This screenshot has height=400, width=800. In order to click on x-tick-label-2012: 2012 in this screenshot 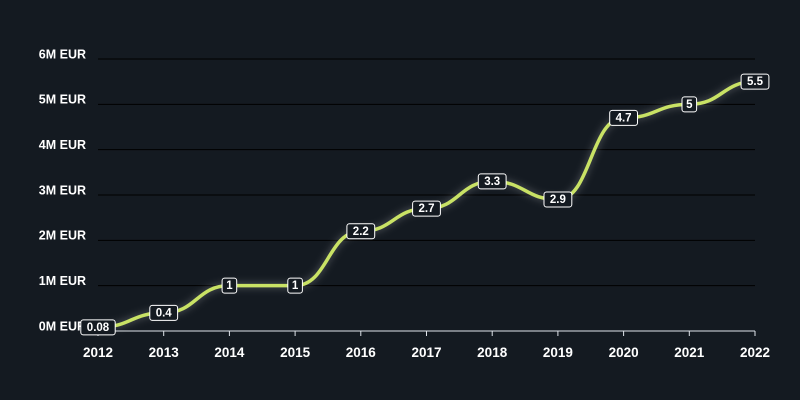, I will do `click(98, 352)`.